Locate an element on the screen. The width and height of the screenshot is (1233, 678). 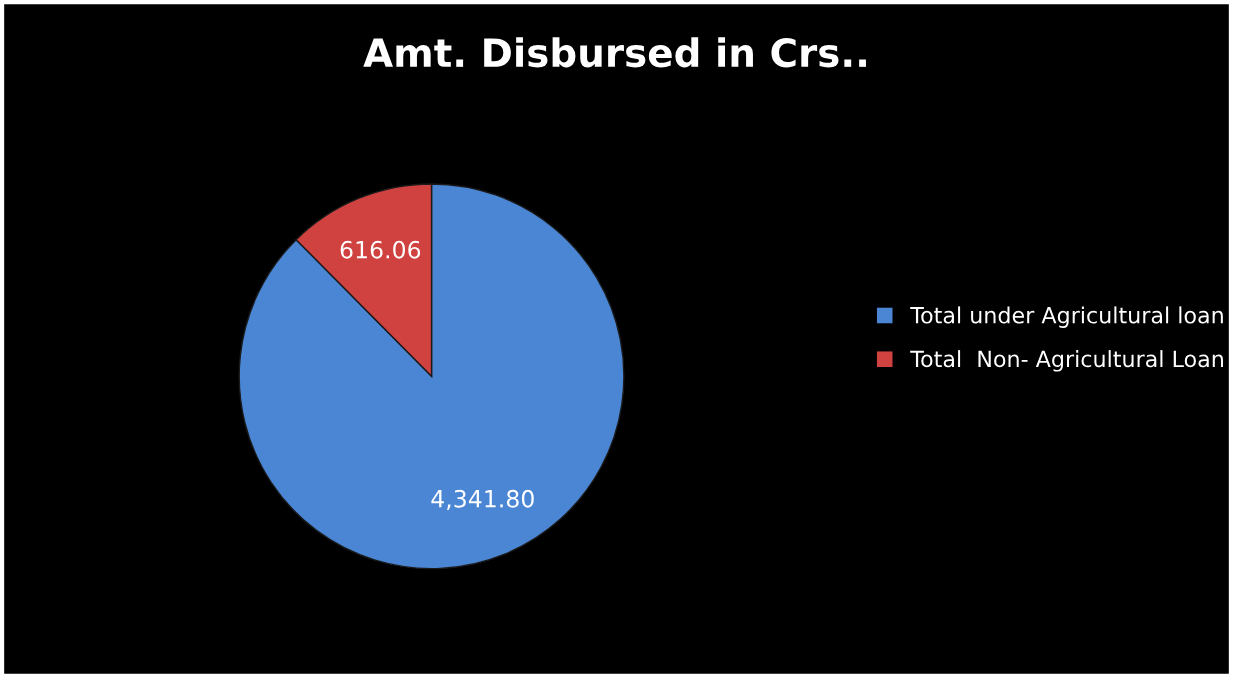
legend-label: Total Non- Agricultural Loan is located at coordinates (1066, 361).